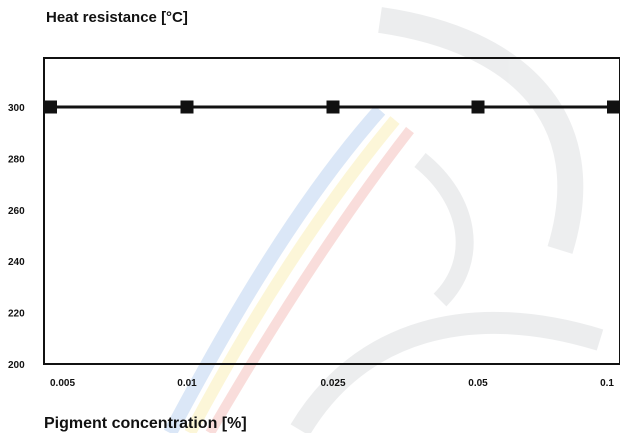 The image size is (620, 433). What do you see at coordinates (16, 108) in the screenshot?
I see `y-tick-label: 300` at bounding box center [16, 108].